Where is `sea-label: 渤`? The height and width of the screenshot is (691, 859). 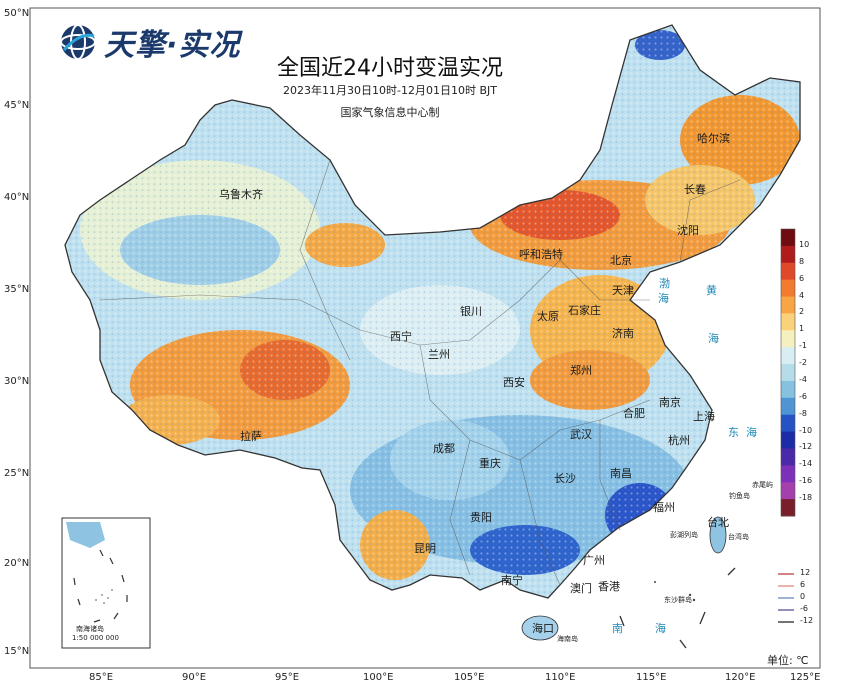
sea-label: 渤 is located at coordinates (664, 283).